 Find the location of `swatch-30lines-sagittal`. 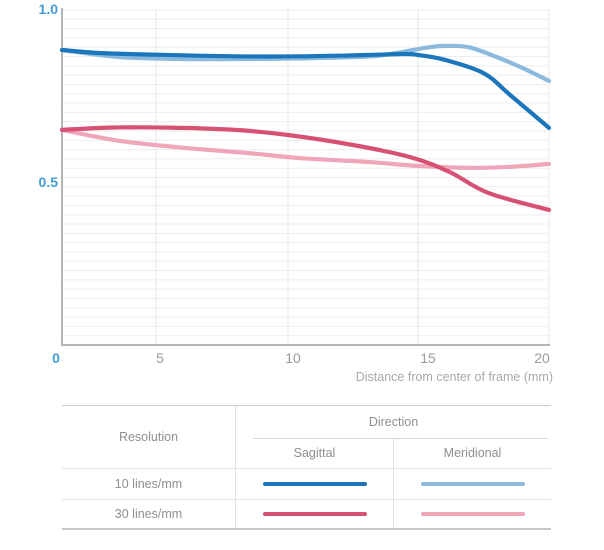

swatch-30lines-sagittal is located at coordinates (314, 514).